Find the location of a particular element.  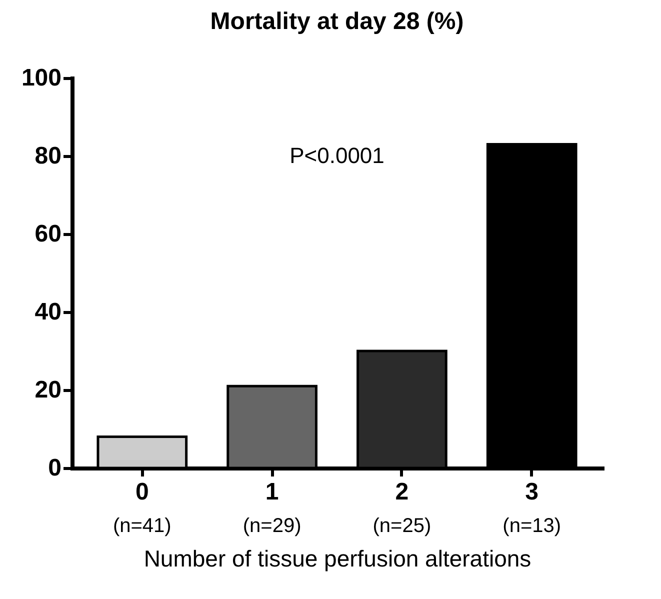

y-tick-label: 80 is located at coordinates (48, 156).